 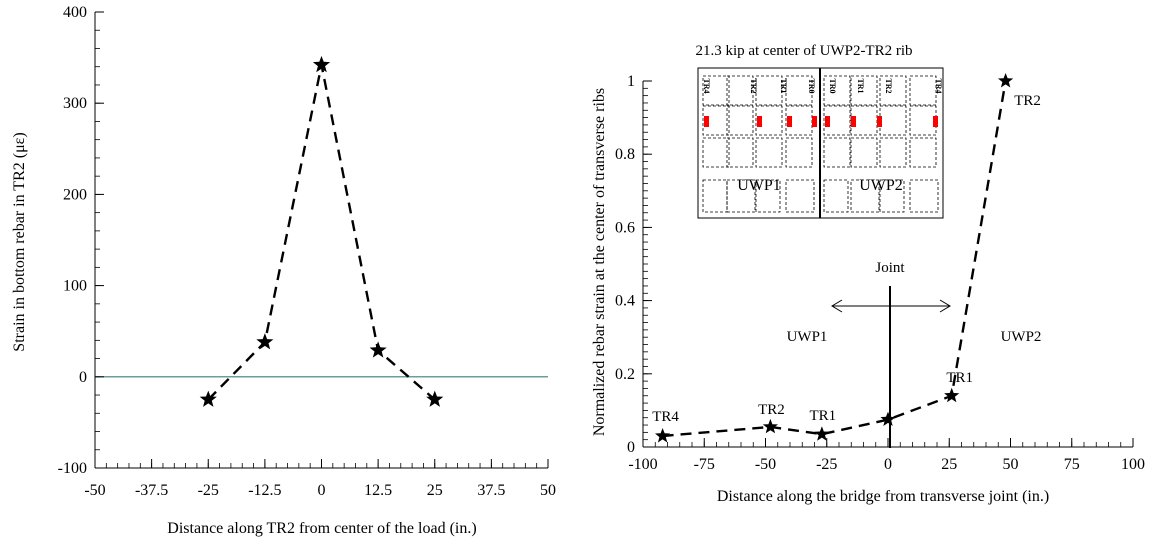 I want to click on y-tick-label: 0.4, so click(x=625, y=301).